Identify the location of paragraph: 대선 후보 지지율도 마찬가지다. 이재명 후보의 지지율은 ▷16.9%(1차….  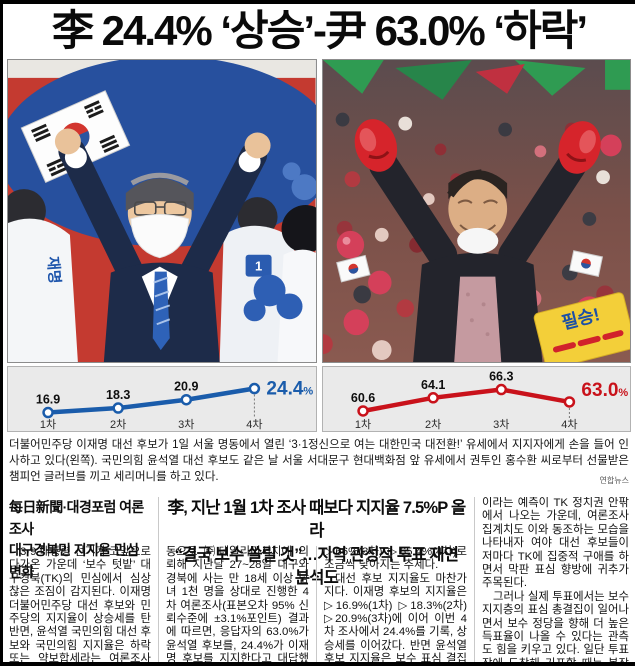
(395, 619).